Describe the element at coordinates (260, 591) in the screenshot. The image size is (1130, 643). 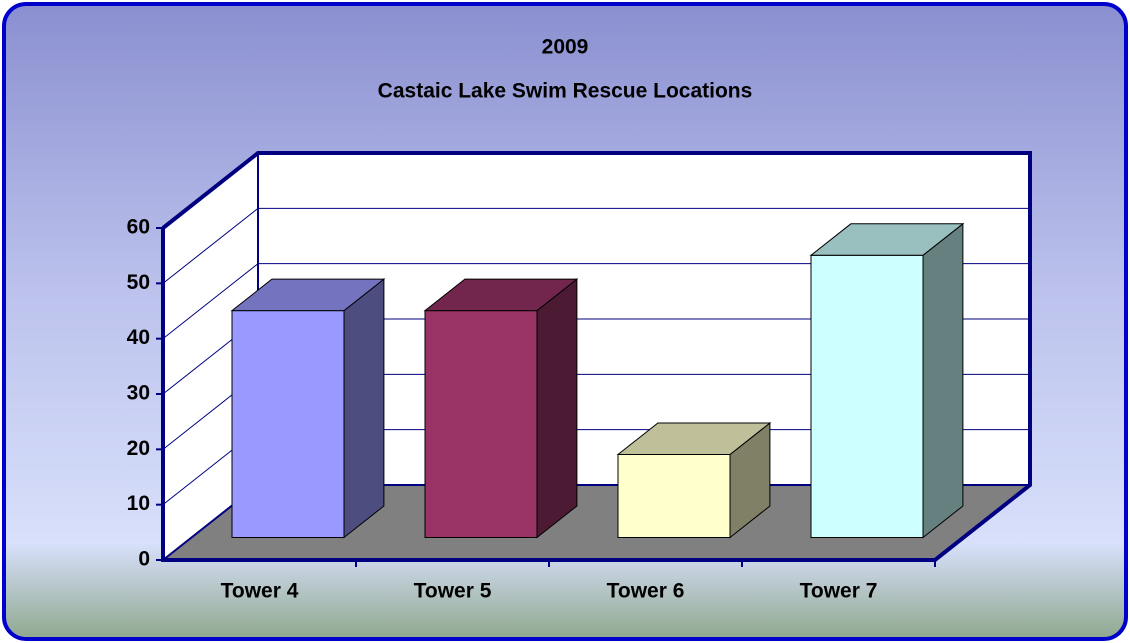
I see `x-tick-label: Tower 4` at that location.